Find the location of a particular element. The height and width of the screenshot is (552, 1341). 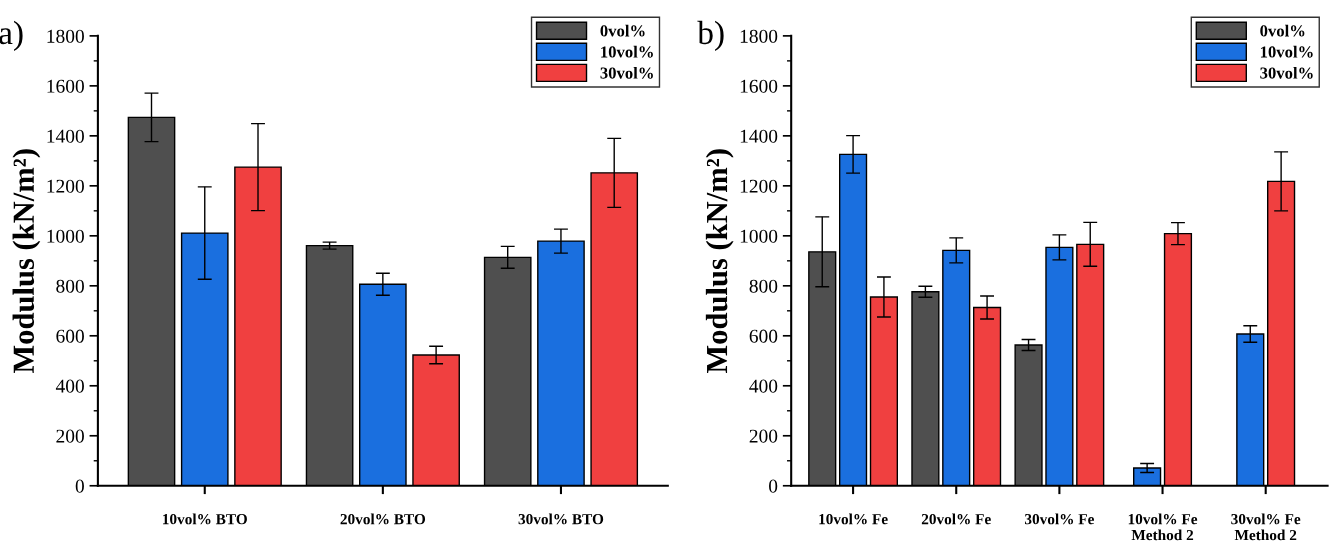

x-tick-label: 20vol% BTO is located at coordinates (383, 519).